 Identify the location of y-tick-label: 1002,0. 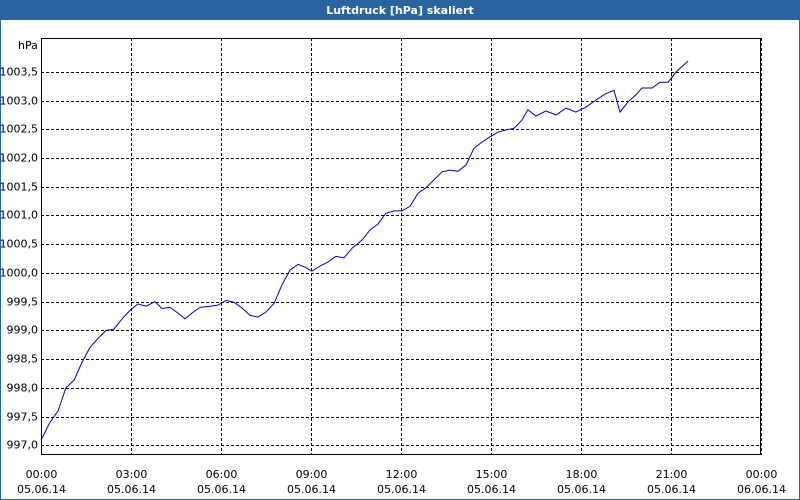
(19, 158).